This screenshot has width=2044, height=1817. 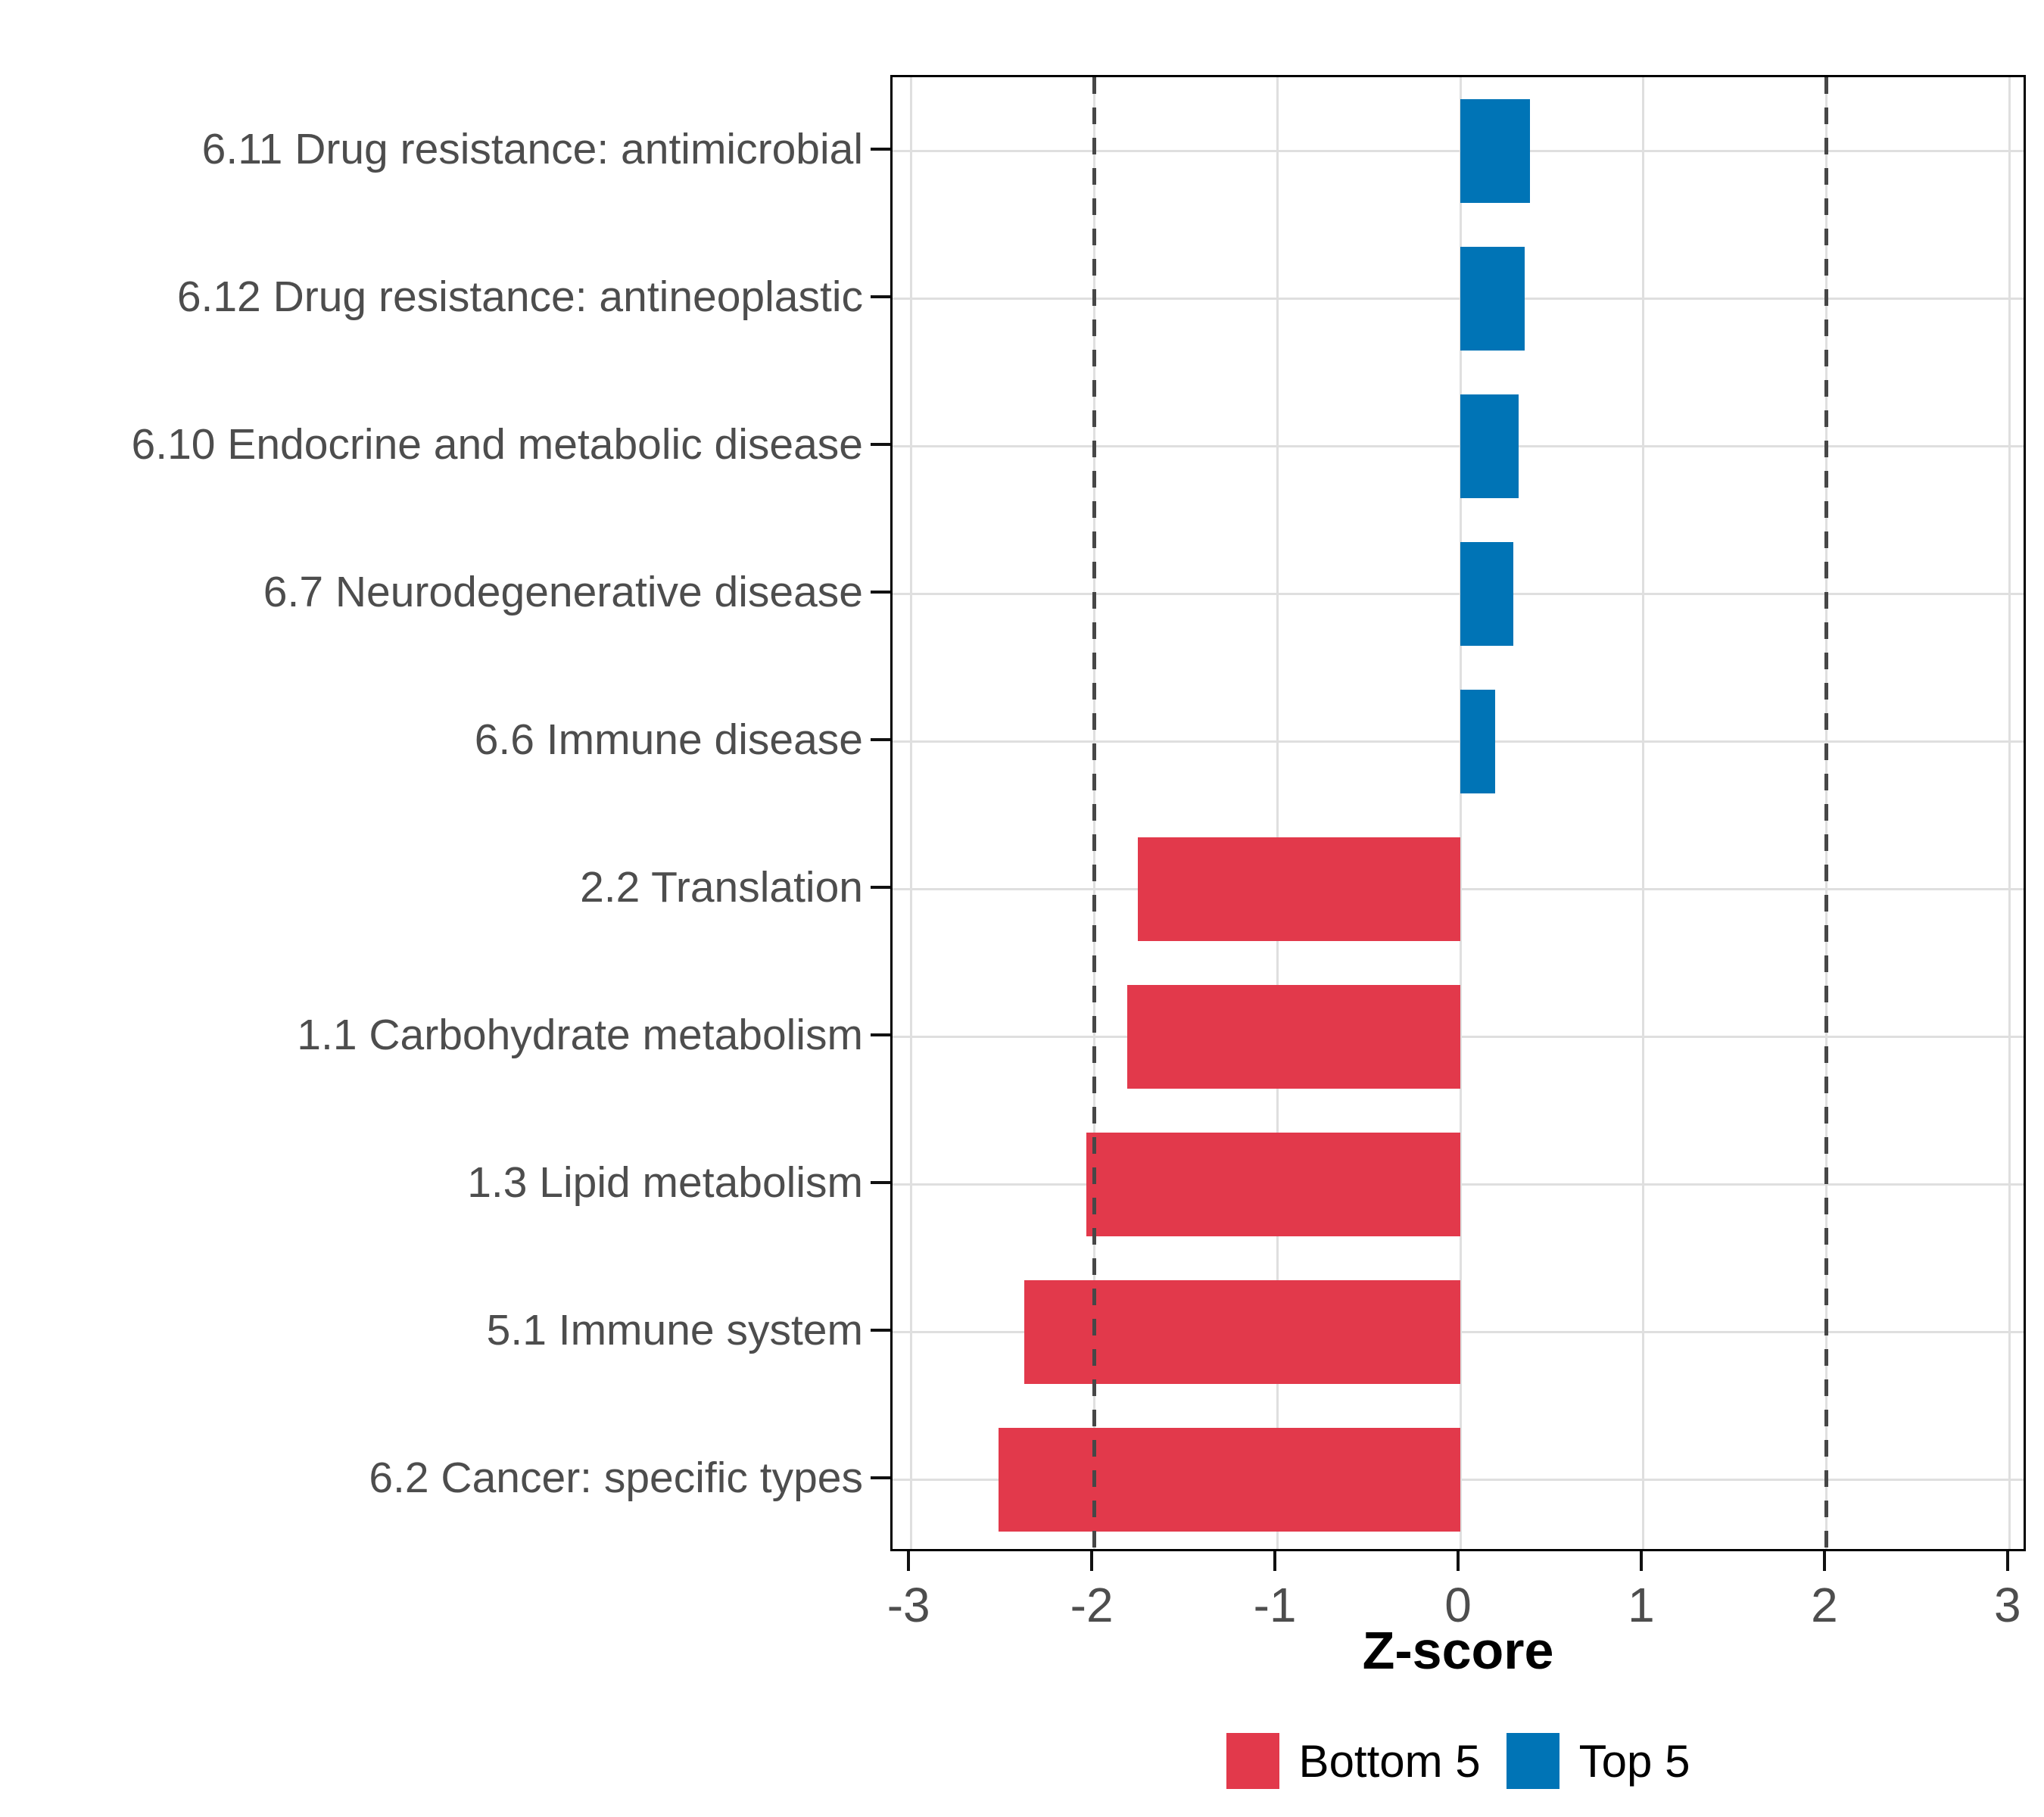 What do you see at coordinates (1458, 1650) in the screenshot?
I see `x-axis-title: Z-score` at bounding box center [1458, 1650].